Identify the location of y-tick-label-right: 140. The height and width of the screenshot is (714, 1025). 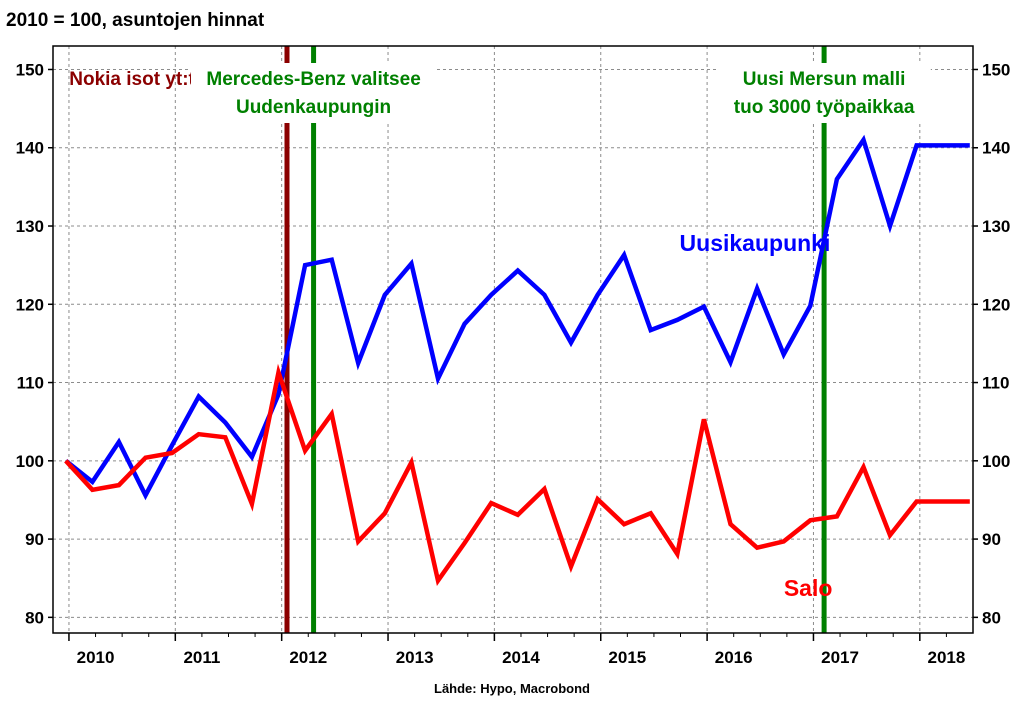
(996, 148).